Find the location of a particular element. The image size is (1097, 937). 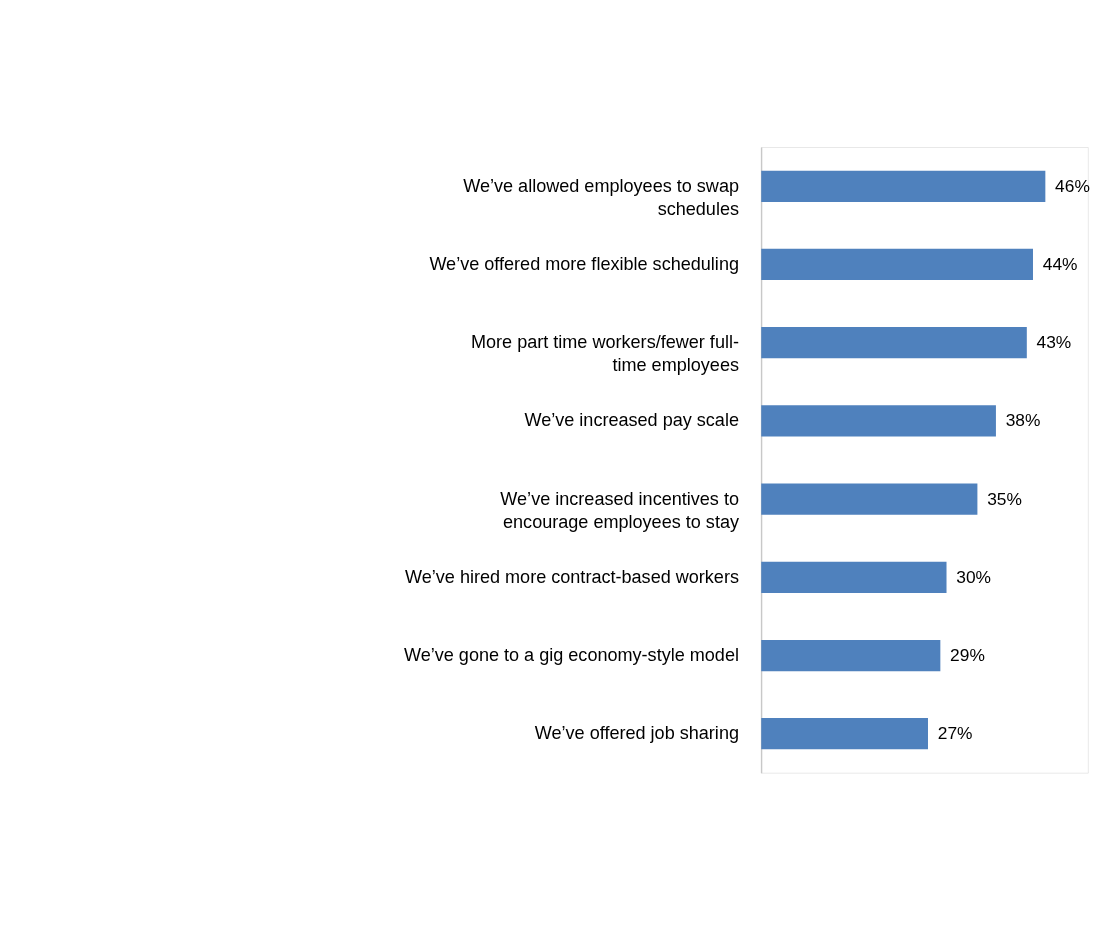

y-tick-label: We’ve increased pay scale is located at coordinates (631, 420).